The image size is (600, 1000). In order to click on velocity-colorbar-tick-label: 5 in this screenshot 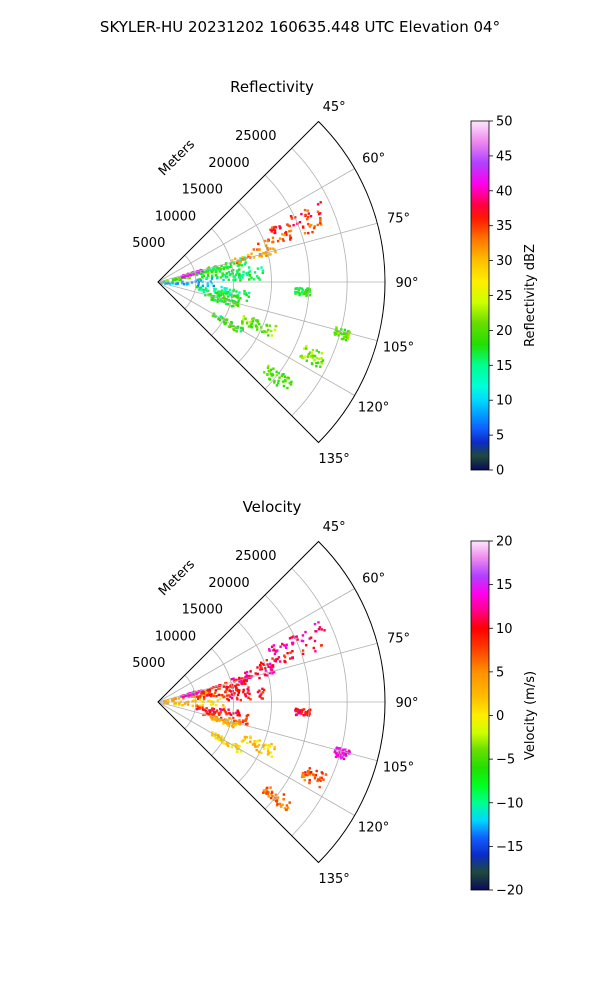, I will do `click(500, 672)`.